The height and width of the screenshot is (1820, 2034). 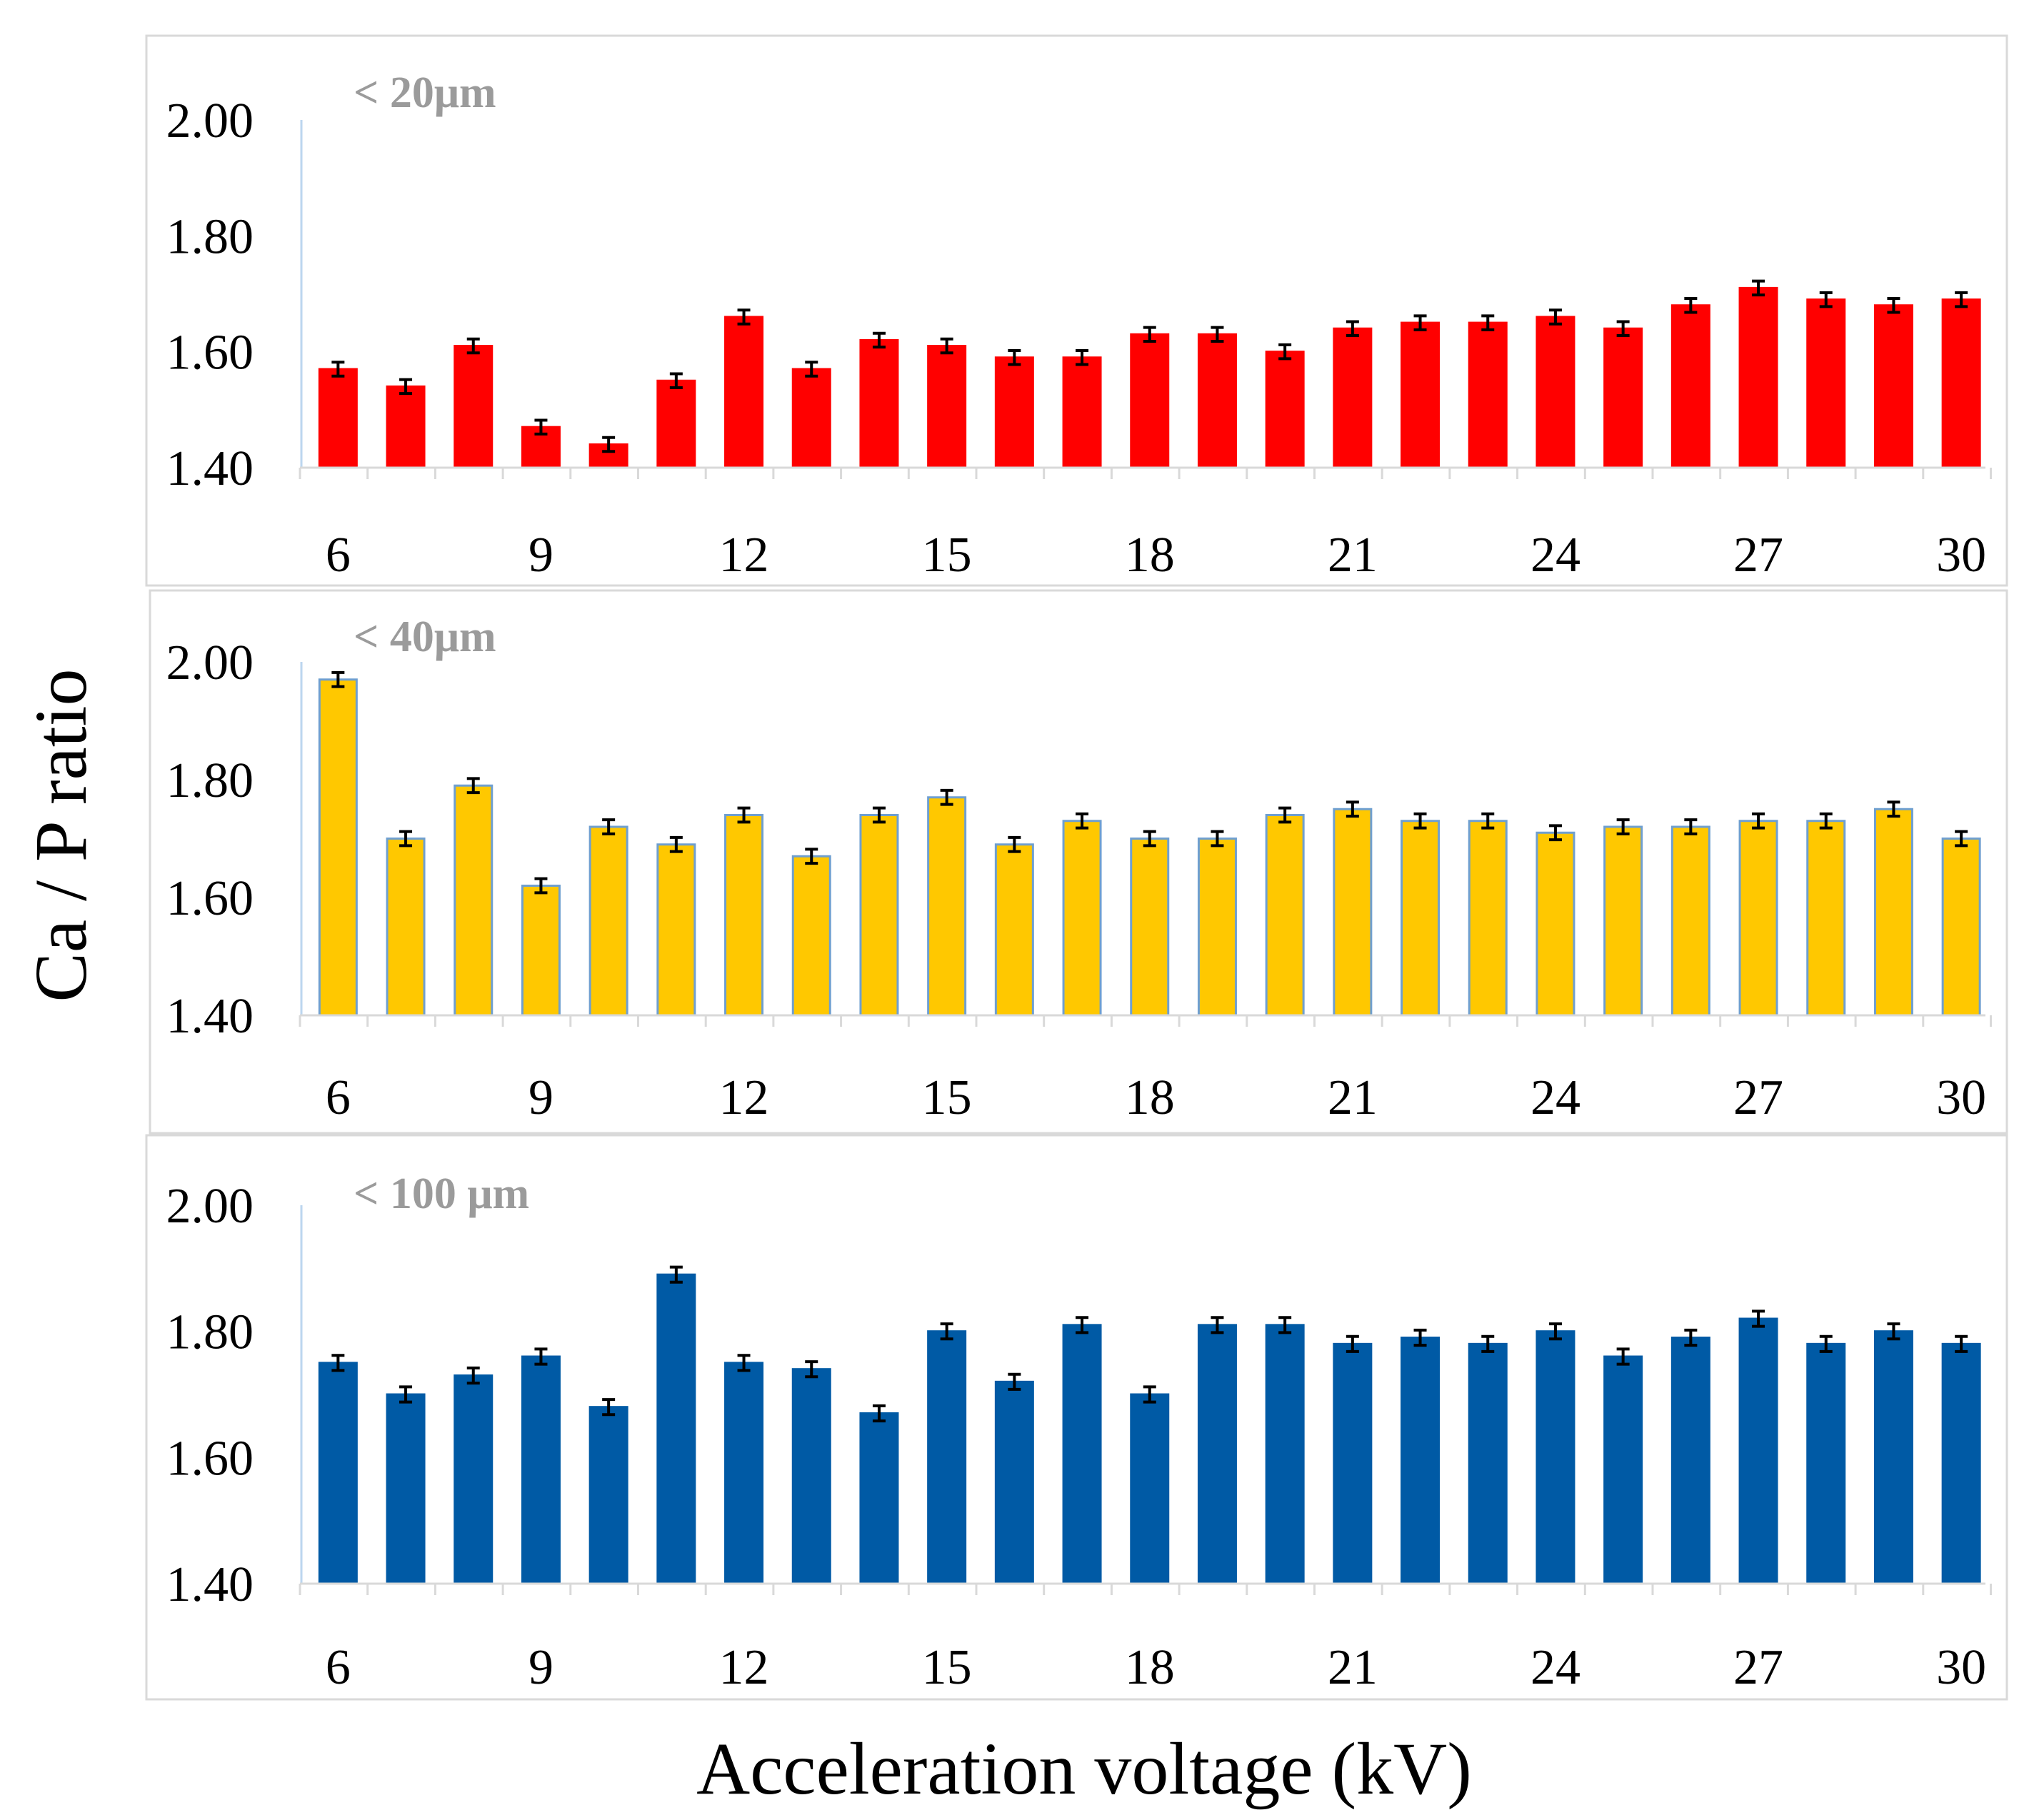 What do you see at coordinates (61, 835) in the screenshot?
I see `y-axis-title: Ca / P ratio` at bounding box center [61, 835].